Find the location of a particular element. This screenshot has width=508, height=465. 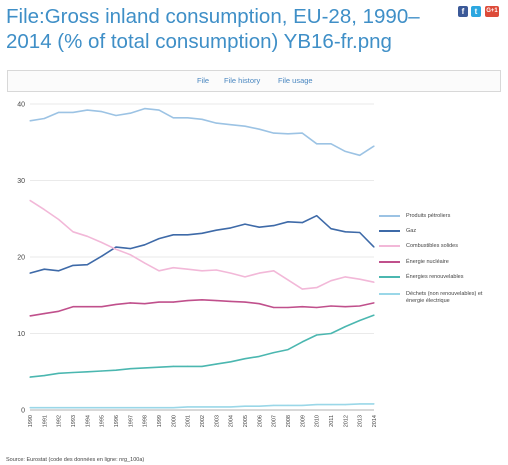

series-line is located at coordinates (202, 244).